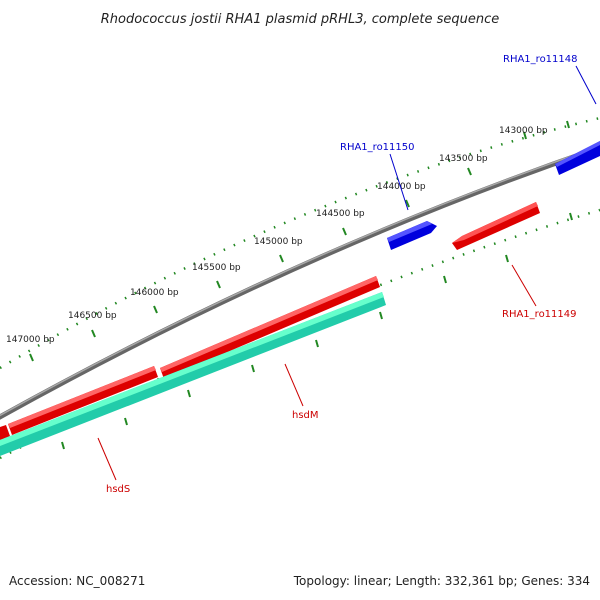  Describe the element at coordinates (305, 415) in the screenshot. I see `gene-label-hsdm: hsdM` at that location.